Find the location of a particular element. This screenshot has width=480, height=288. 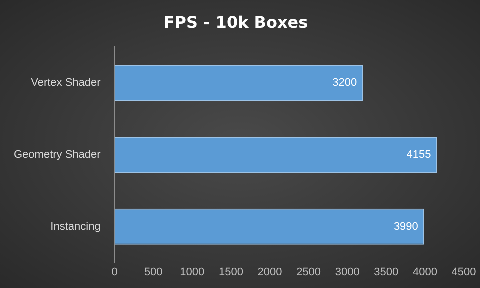

y-tick-label: Geometry Shader is located at coordinates (58, 155).